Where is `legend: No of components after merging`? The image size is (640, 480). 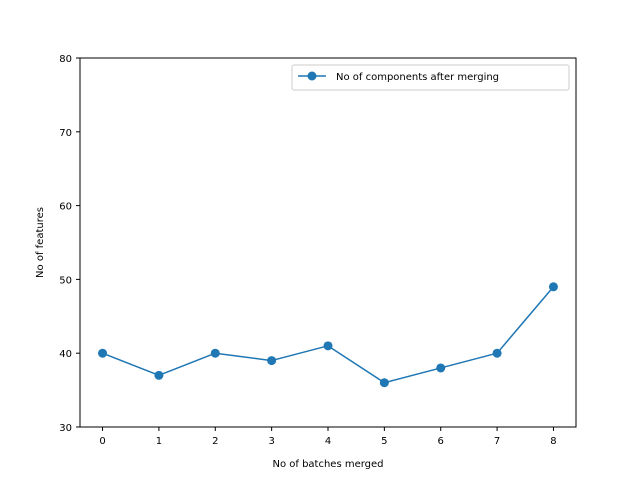
legend: No of components after merging is located at coordinates (430, 77).